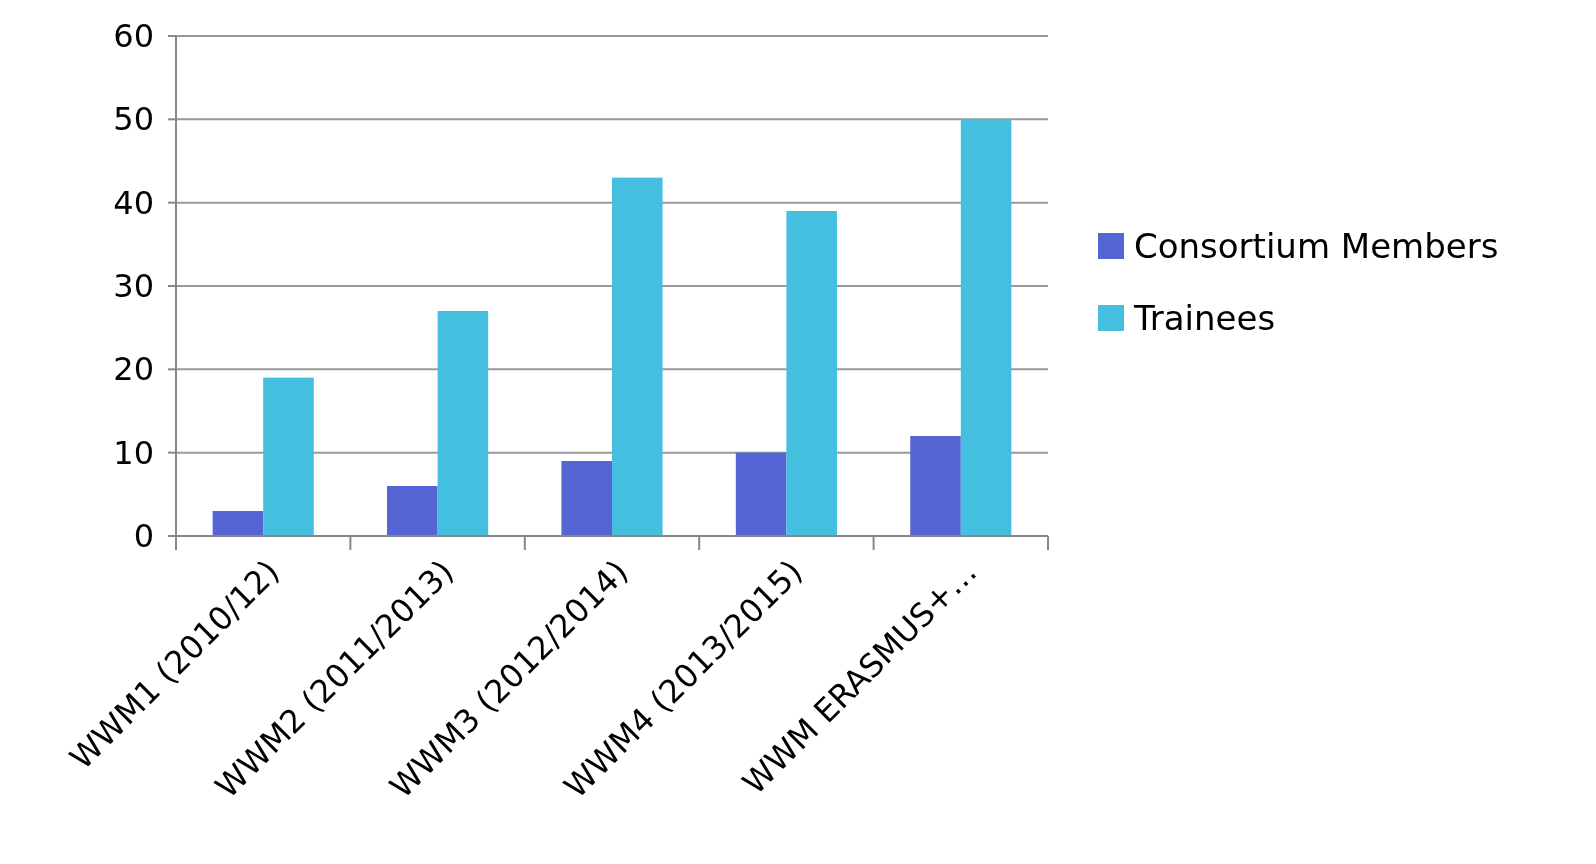 The image size is (1596, 864). I want to click on legend-label: Consortium Members, so click(1316, 246).